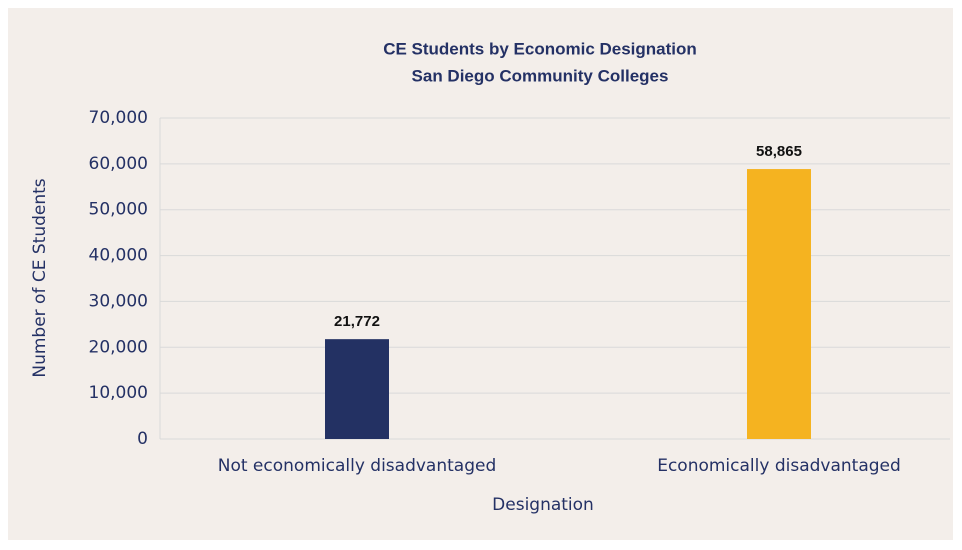  Describe the element at coordinates (118, 164) in the screenshot. I see `y-tick-label: 60,000` at that location.